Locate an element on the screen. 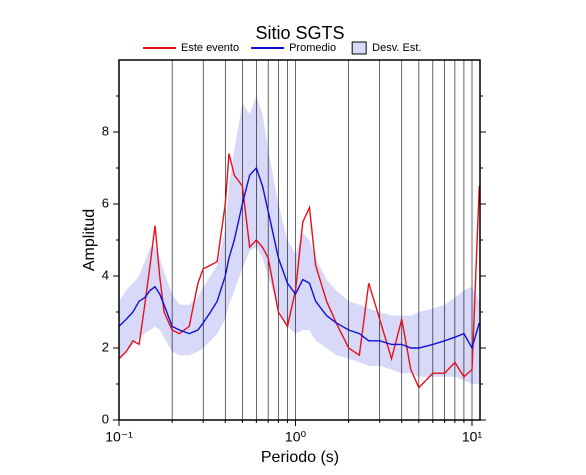 This screenshot has height=475, width=586. x-tick-label: 10⁻¹ is located at coordinates (119, 437).